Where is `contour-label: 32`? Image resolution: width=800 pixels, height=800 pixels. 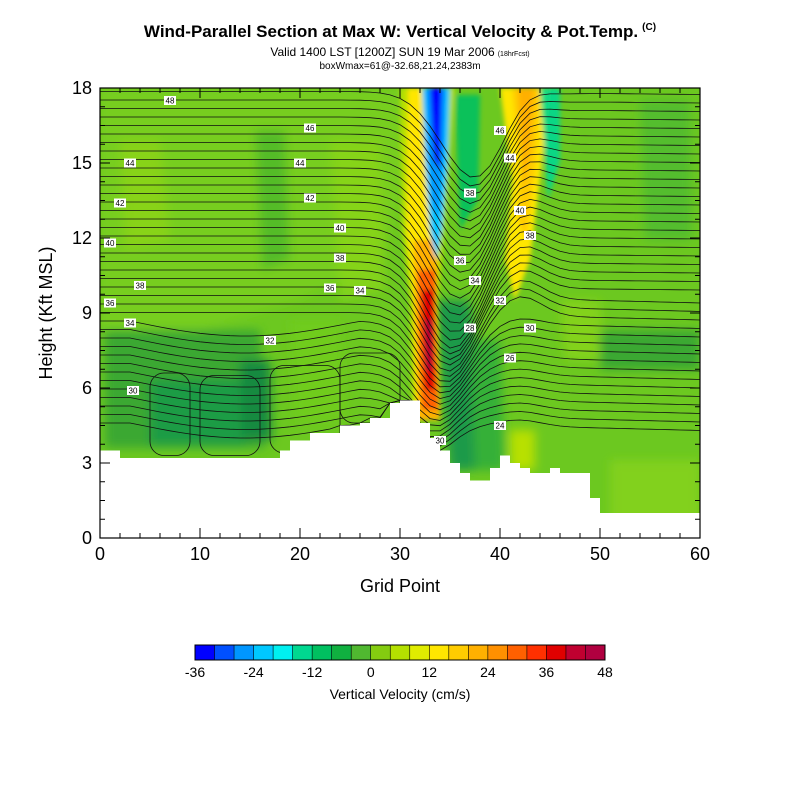
contour-label: 32 is located at coordinates (500, 301).